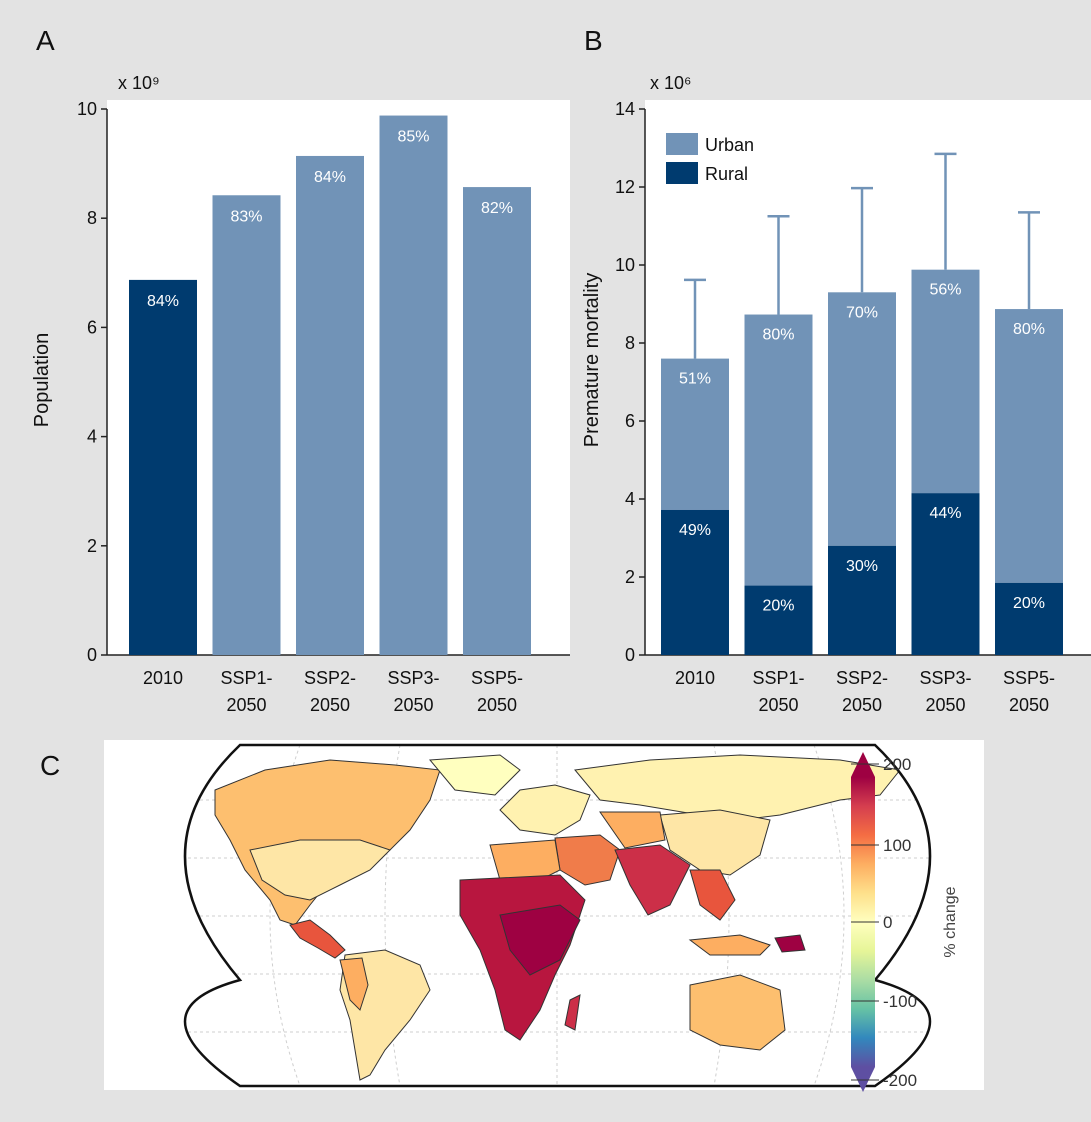 The height and width of the screenshot is (1122, 1091). Describe the element at coordinates (354, 984) in the screenshot. I see `region-south-america-west` at that location.